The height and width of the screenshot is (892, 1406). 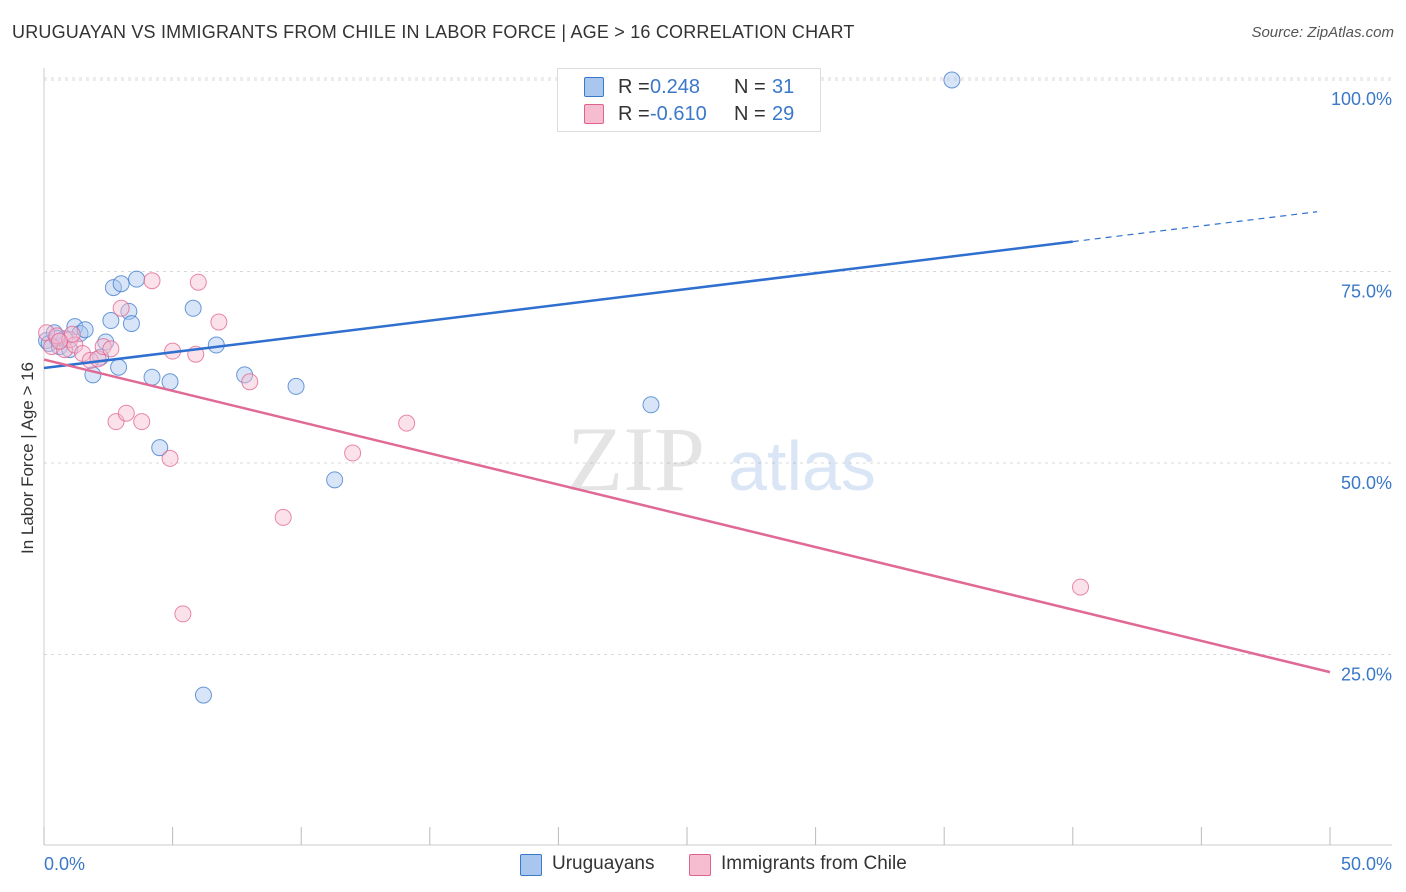 I want to click on uruguayan-trend-extension, so click(x=1195, y=227).